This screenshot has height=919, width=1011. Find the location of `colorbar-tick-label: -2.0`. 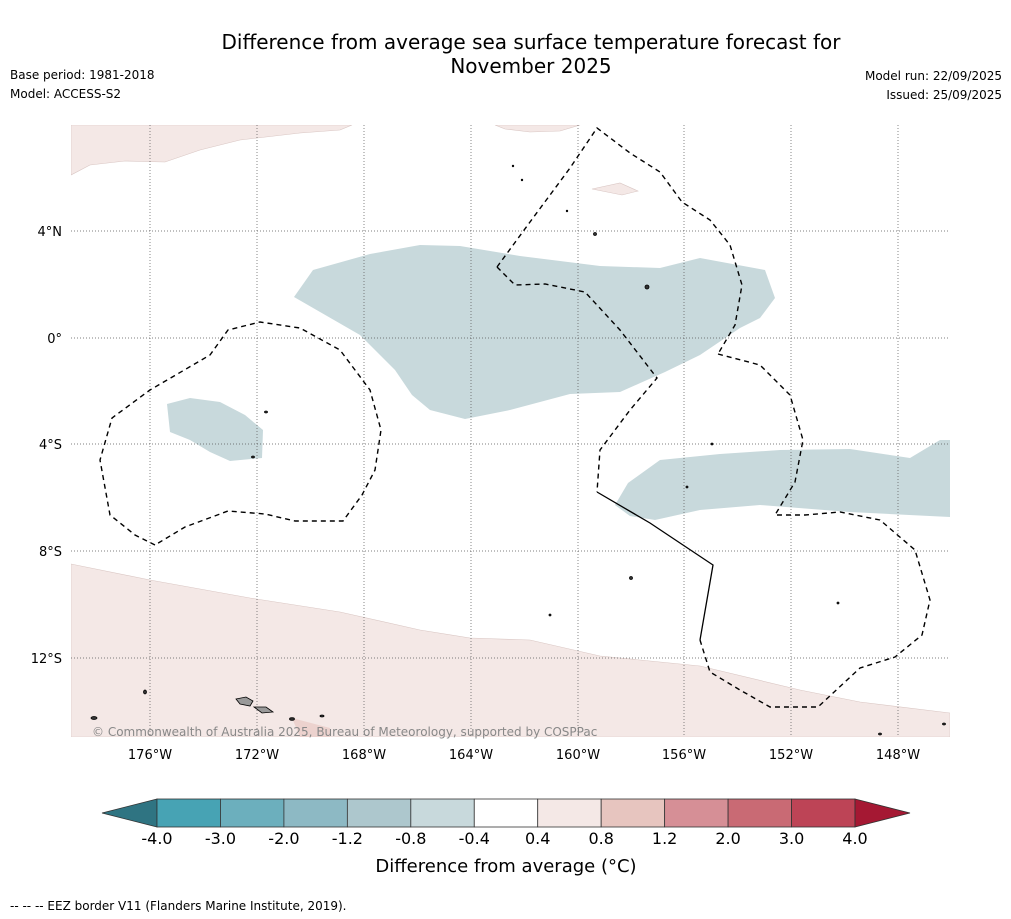

colorbar-tick-label: -2.0 is located at coordinates (283, 838).